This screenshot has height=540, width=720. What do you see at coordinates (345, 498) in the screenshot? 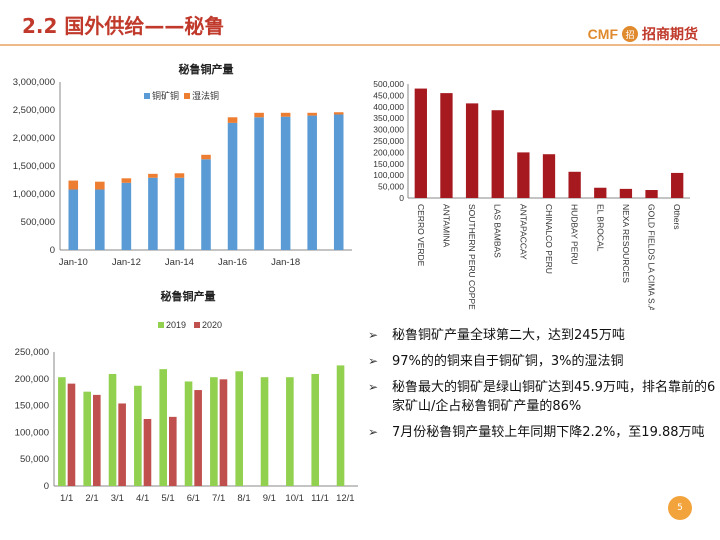
I see `x-tick-label: 12/1` at bounding box center [345, 498].